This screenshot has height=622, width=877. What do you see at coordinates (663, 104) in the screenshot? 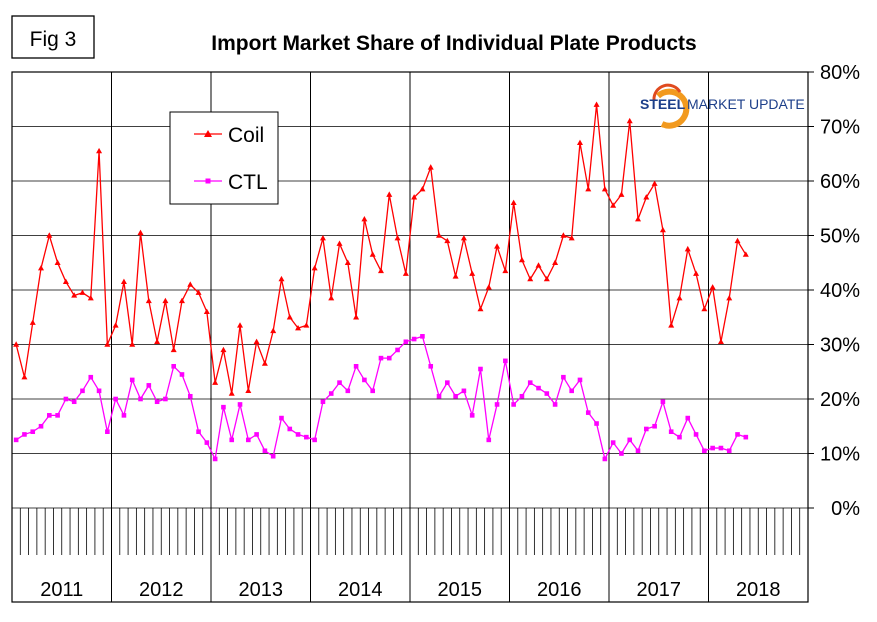
I see `logo-text-steel: STEEL` at bounding box center [663, 104].